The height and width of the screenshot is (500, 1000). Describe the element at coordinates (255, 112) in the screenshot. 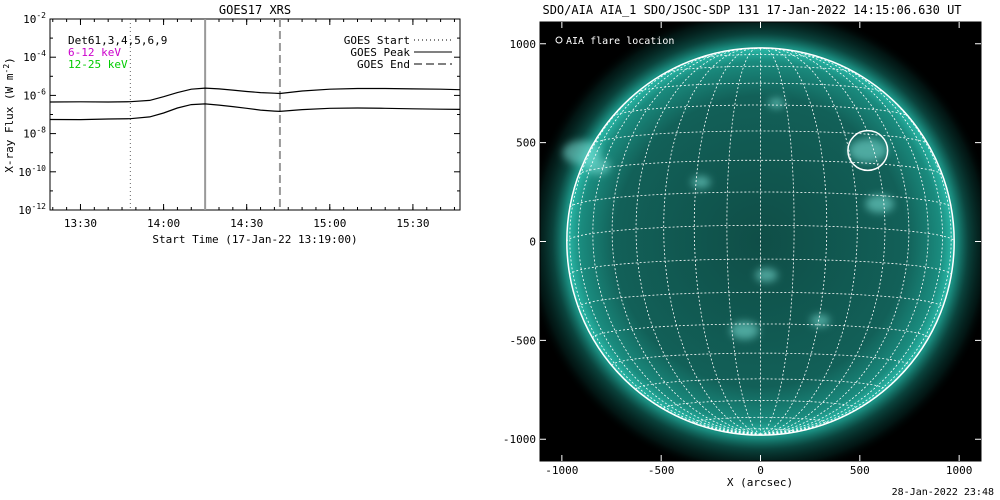

I see `goes-series-2-line` at that location.